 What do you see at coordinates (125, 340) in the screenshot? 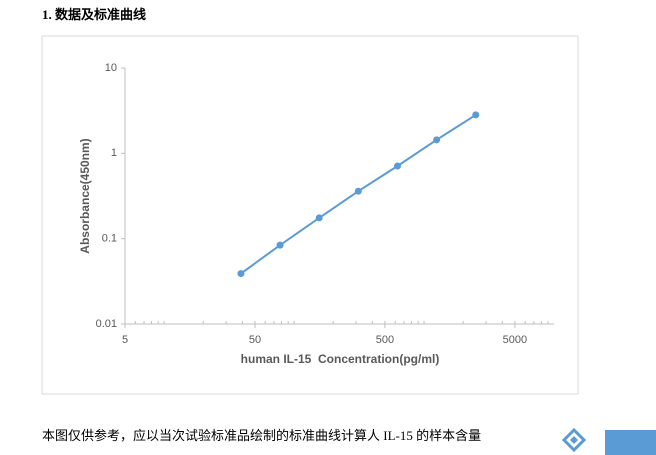
I see `x-tick-label: 5` at bounding box center [125, 340].